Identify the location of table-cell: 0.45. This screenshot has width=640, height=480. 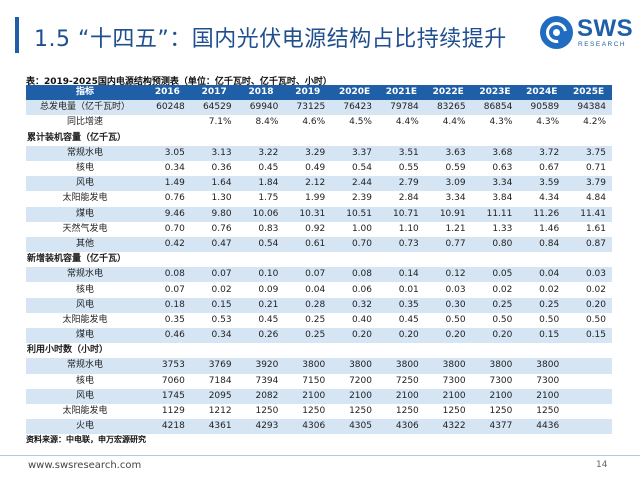
(261, 320).